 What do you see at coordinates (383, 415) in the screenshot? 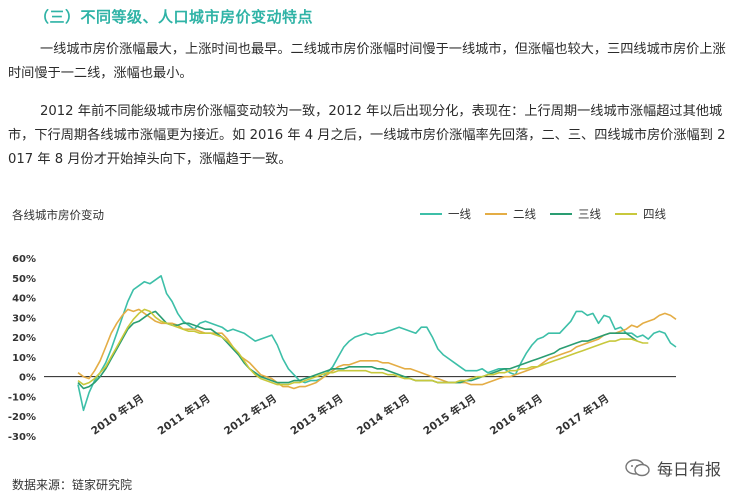
I see `x-tick-label: 2014 年1月` at bounding box center [383, 415].